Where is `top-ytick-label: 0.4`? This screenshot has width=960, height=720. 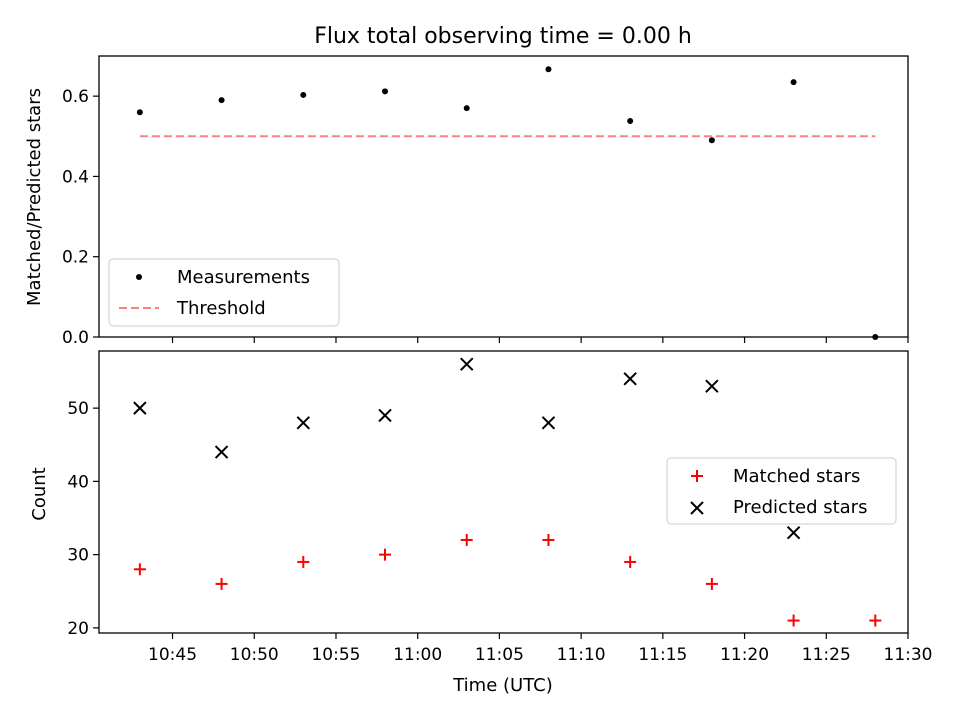
top-ytick-label: 0.4 is located at coordinates (75, 177).